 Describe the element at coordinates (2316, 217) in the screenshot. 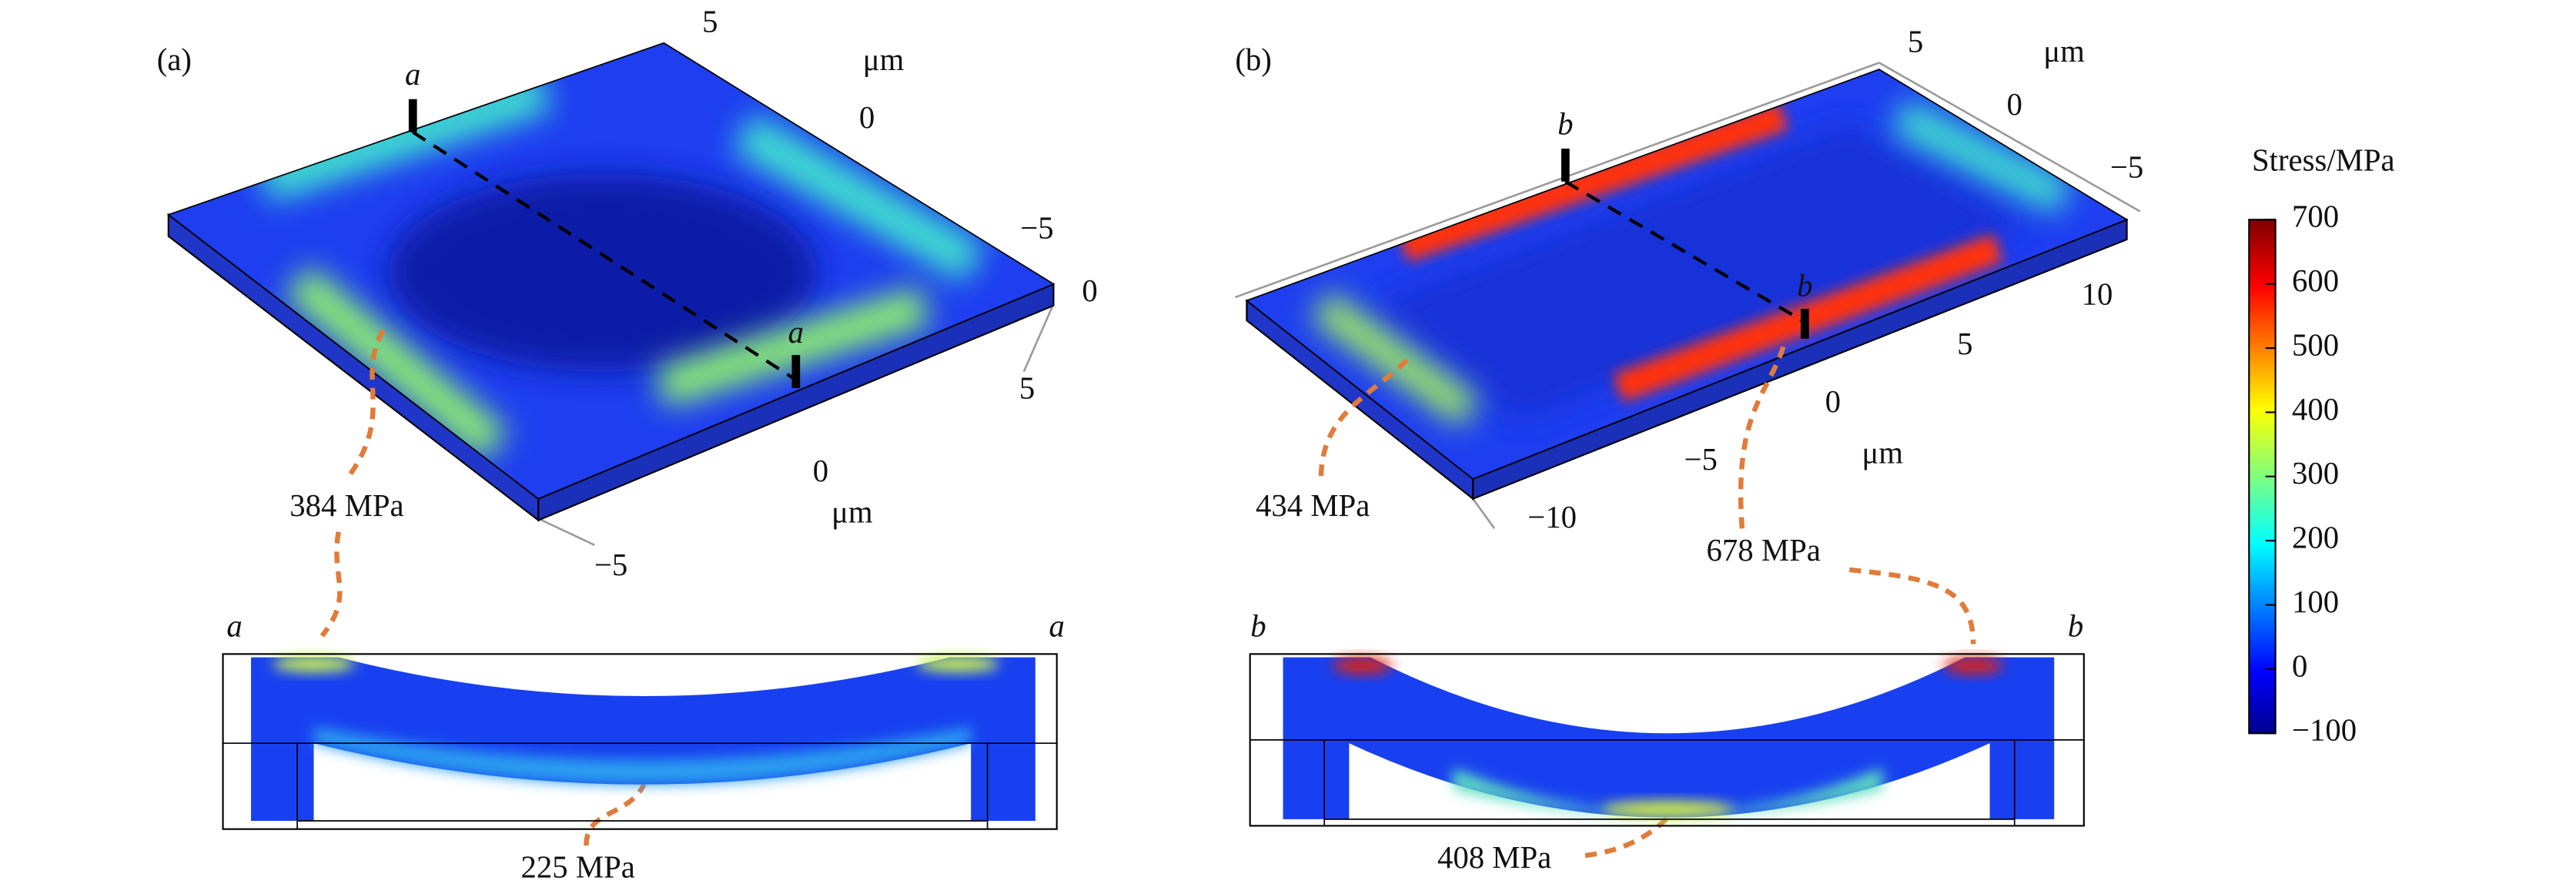

I see `colorbar-tick-label: 700` at that location.